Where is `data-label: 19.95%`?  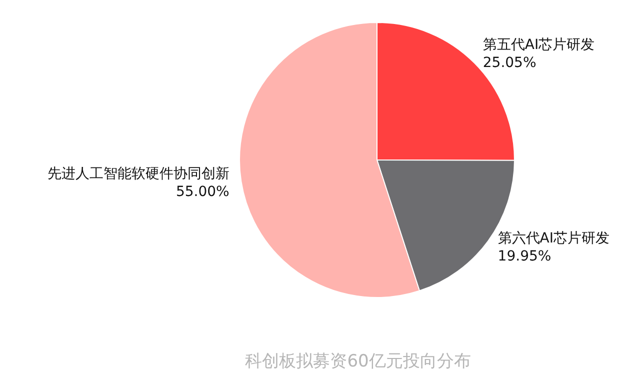
data-label: 19.95% is located at coordinates (525, 256).